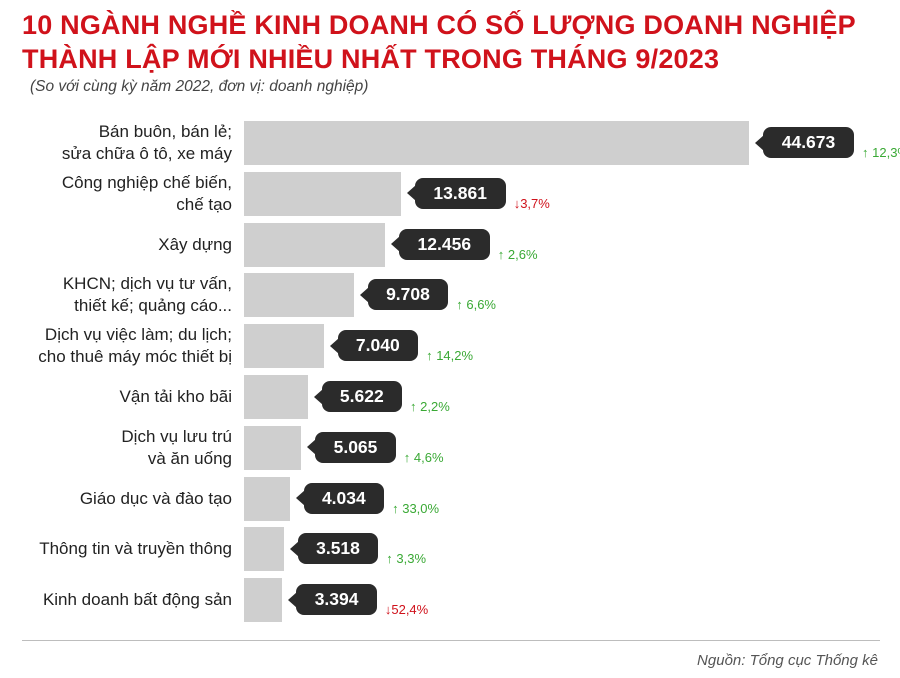 This screenshot has height=678, width=900. What do you see at coordinates (334, 549) in the screenshot?
I see `value-label: 3.518` at bounding box center [334, 549].